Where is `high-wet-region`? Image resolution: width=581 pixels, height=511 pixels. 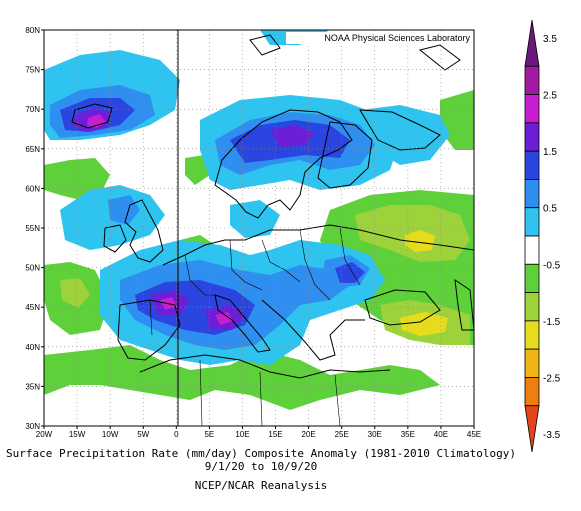 high-wet-region is located at coordinates (350, 272).